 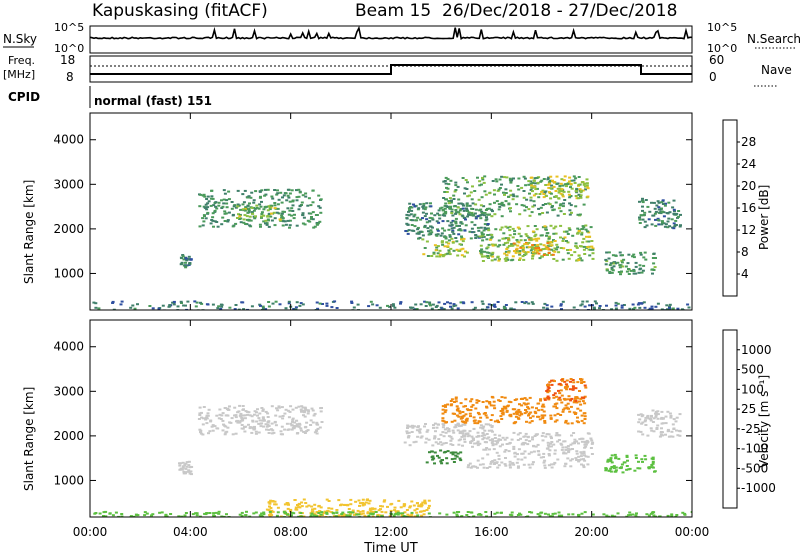 What do you see at coordinates (776, 70) in the screenshot?
I see `nave-label: Nave` at bounding box center [776, 70].